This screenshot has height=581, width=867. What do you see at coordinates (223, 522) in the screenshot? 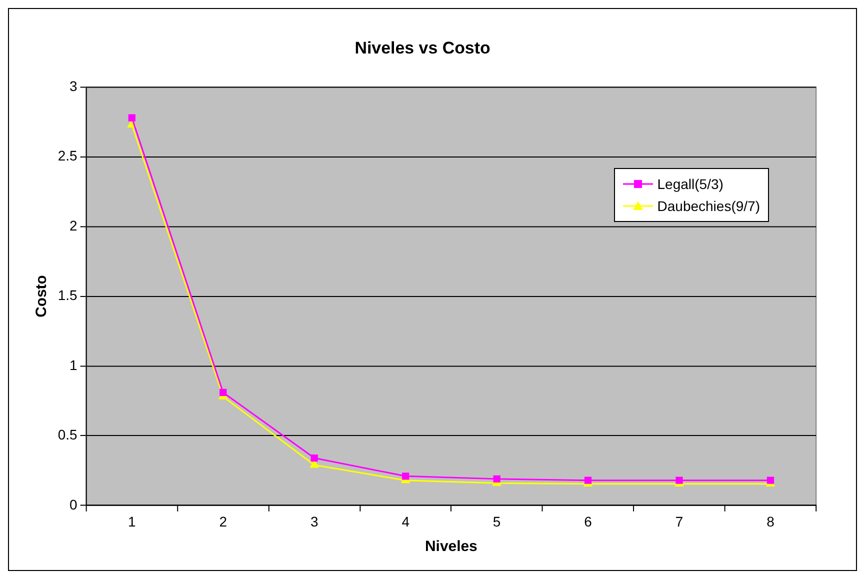
I see `x-tick-label: 2` at bounding box center [223, 522].